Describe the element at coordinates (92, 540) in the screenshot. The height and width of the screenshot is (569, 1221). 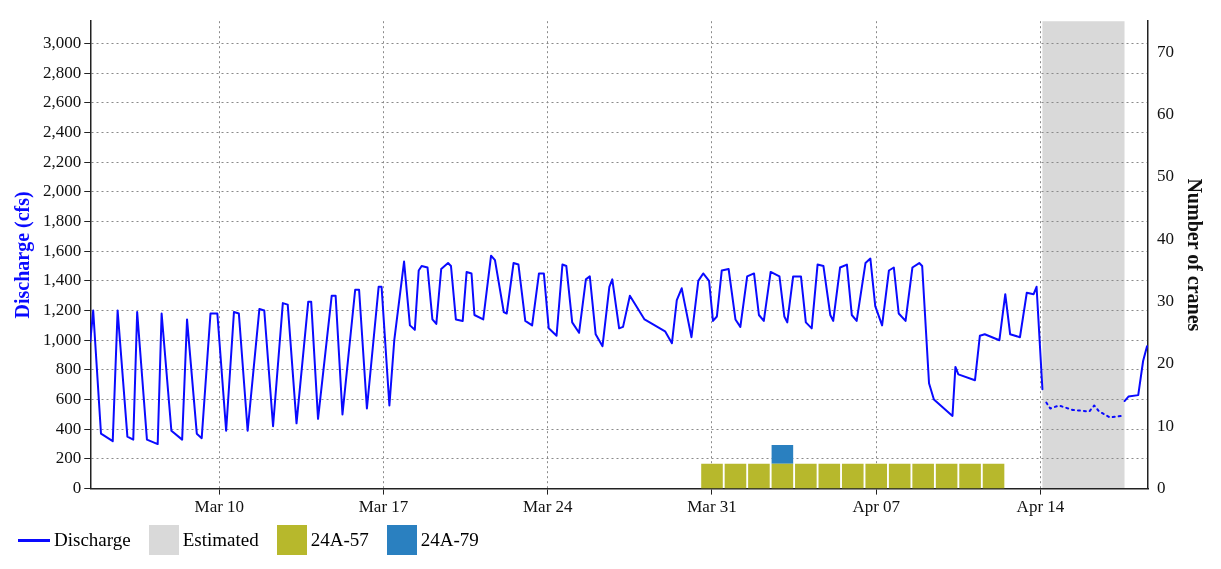
I see `legend-label: Discharge` at that location.